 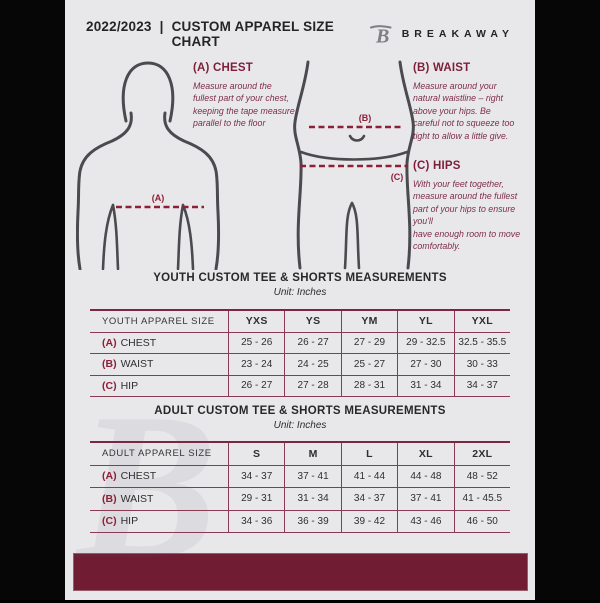 I want to click on right-black-bar, so click(x=567, y=300).